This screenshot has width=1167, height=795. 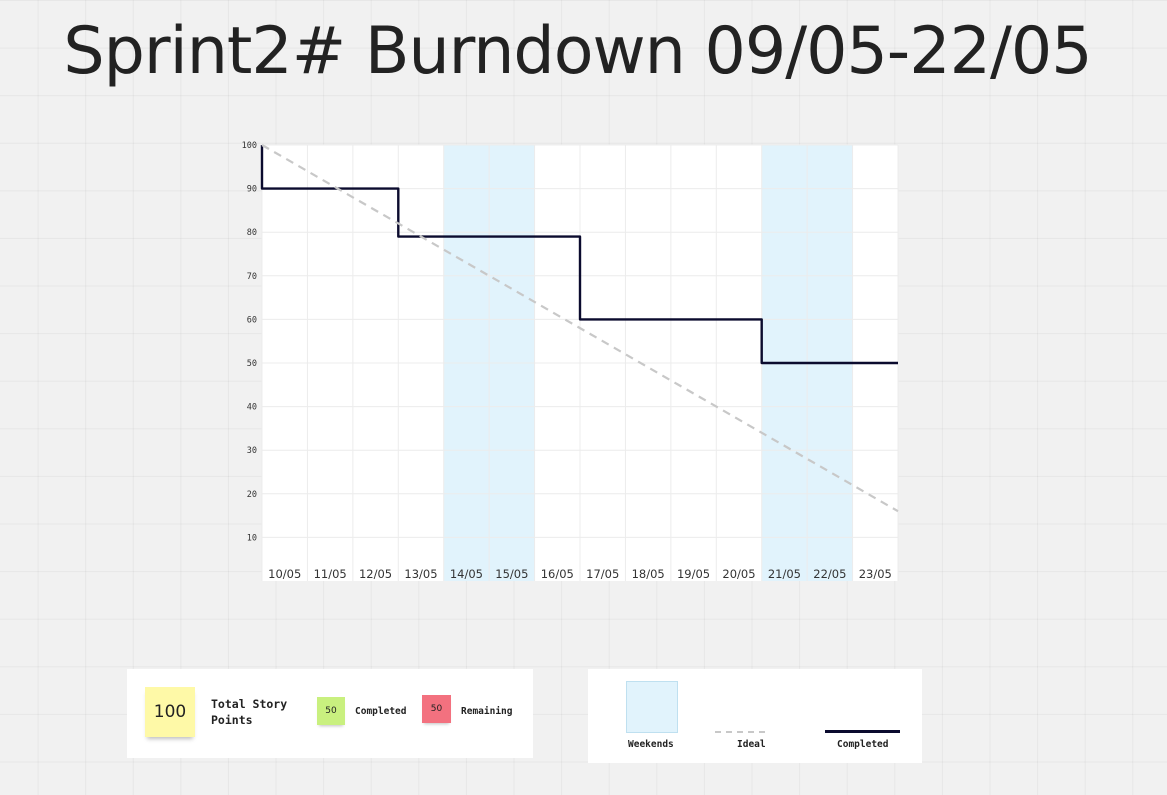 What do you see at coordinates (252, 233) in the screenshot?
I see `y-tick-label: 80` at bounding box center [252, 233].